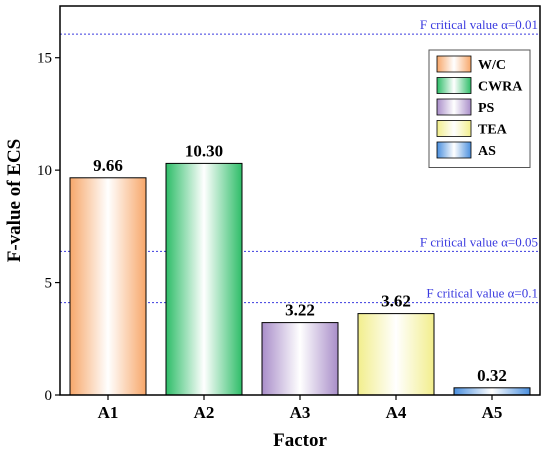 This screenshot has height=457, width=550. Describe the element at coordinates (482, 293) in the screenshot. I see `reference-line-label-3: F critical value α=0.1` at that location.